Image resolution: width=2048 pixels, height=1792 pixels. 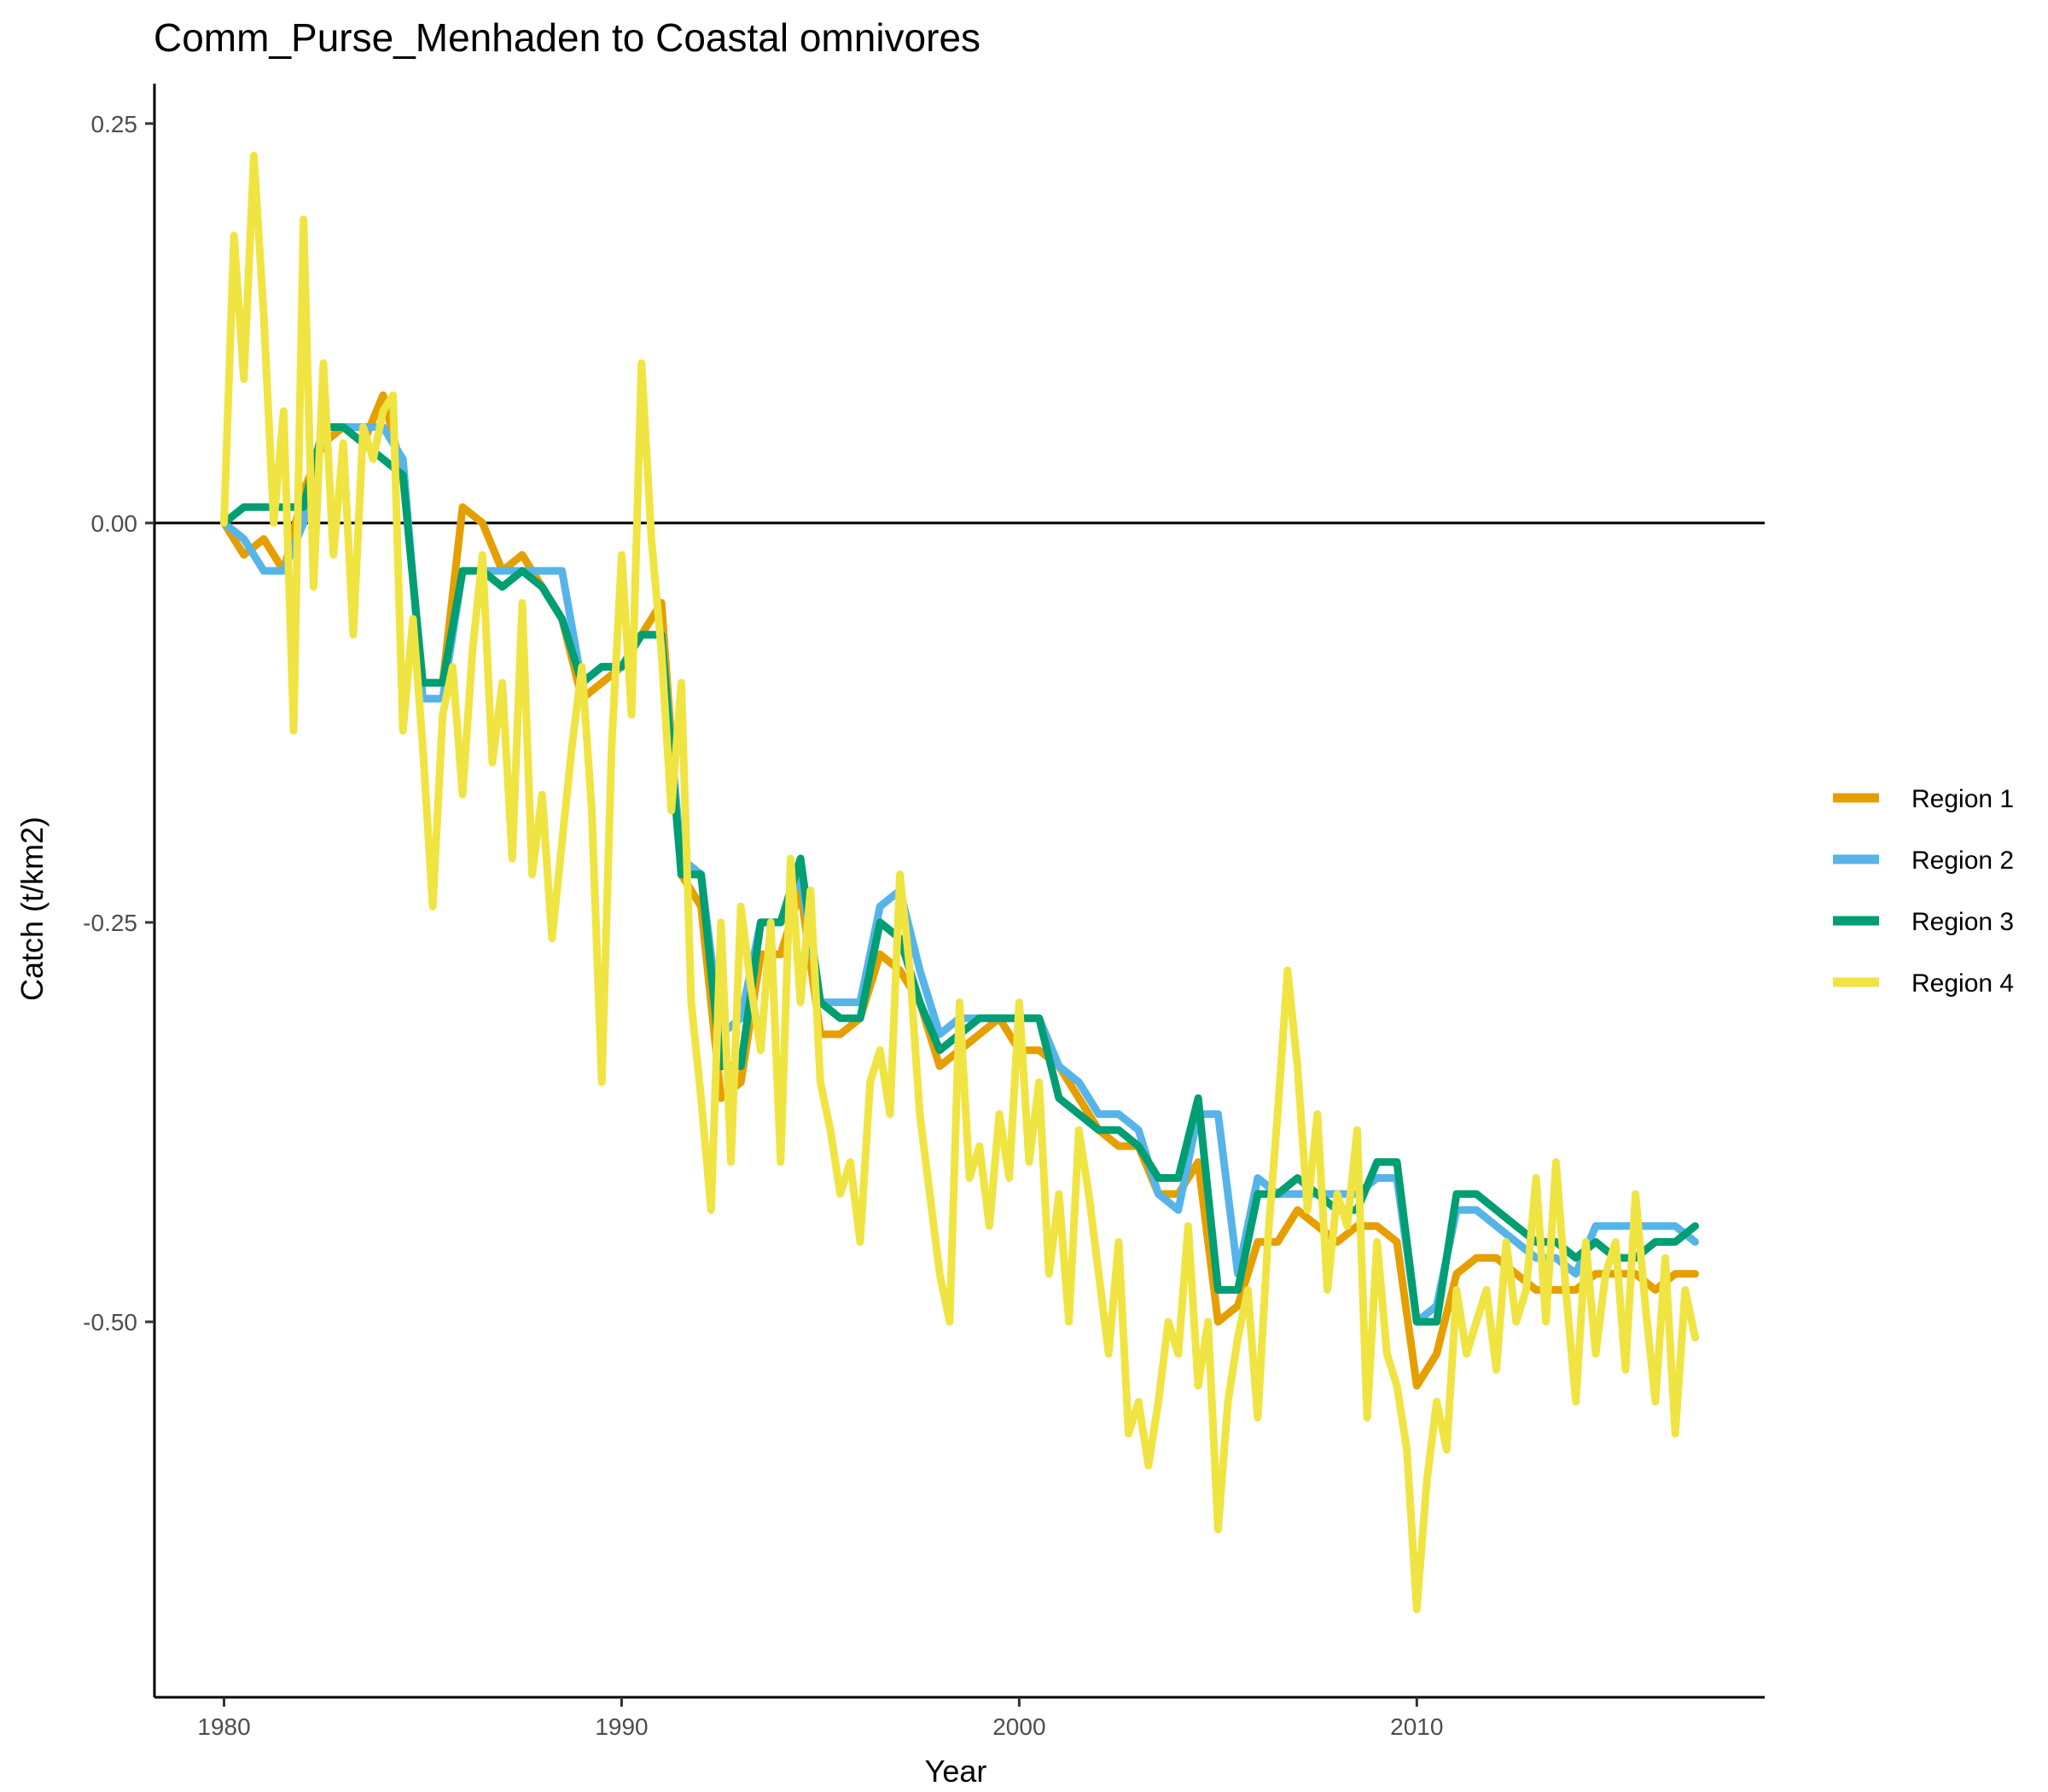 What do you see at coordinates (621, 1726) in the screenshot?
I see `x-tick-label: 1990` at bounding box center [621, 1726].